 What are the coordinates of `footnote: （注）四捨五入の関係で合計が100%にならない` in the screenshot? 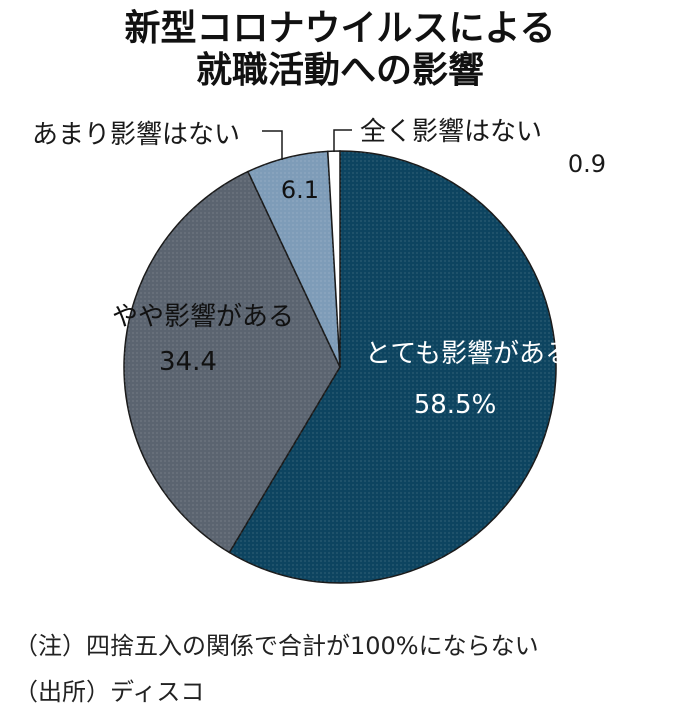 It's located at (276, 646).